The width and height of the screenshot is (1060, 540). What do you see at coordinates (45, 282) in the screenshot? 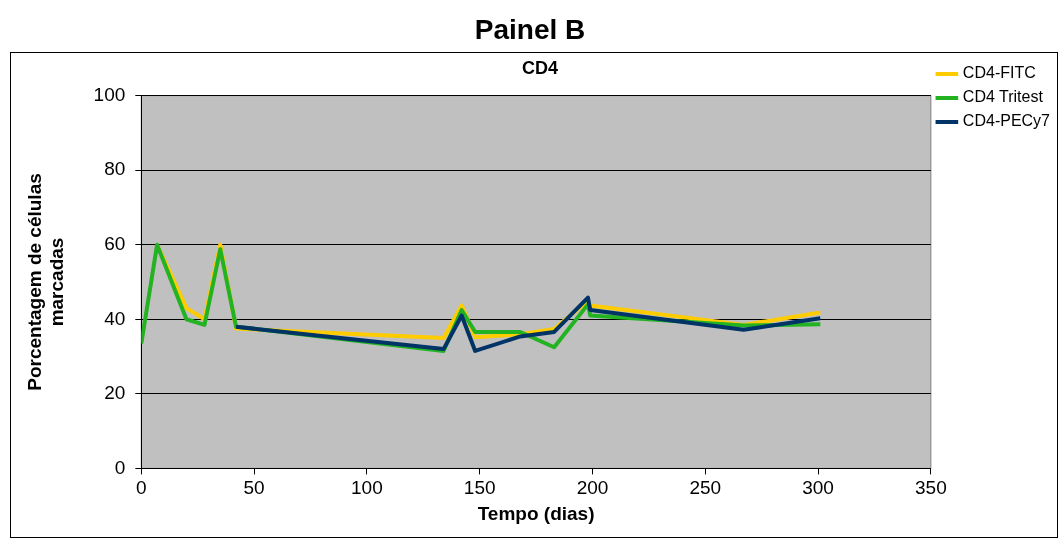
I see `y-axis-title: Porcentagem de células marcadas` at bounding box center [45, 282].